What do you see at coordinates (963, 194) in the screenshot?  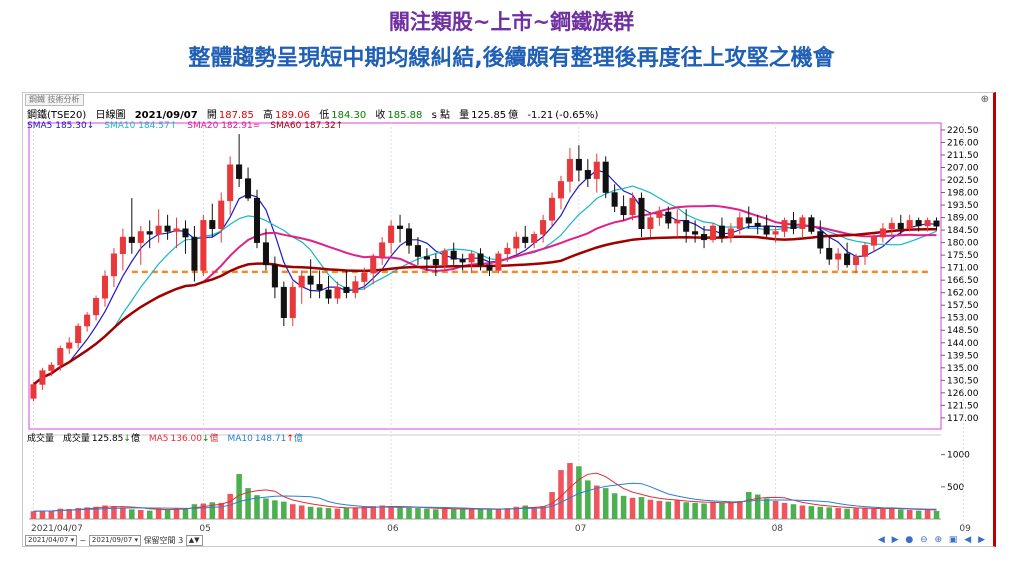 I see `price-tick-label: 198.00` at bounding box center [963, 194].